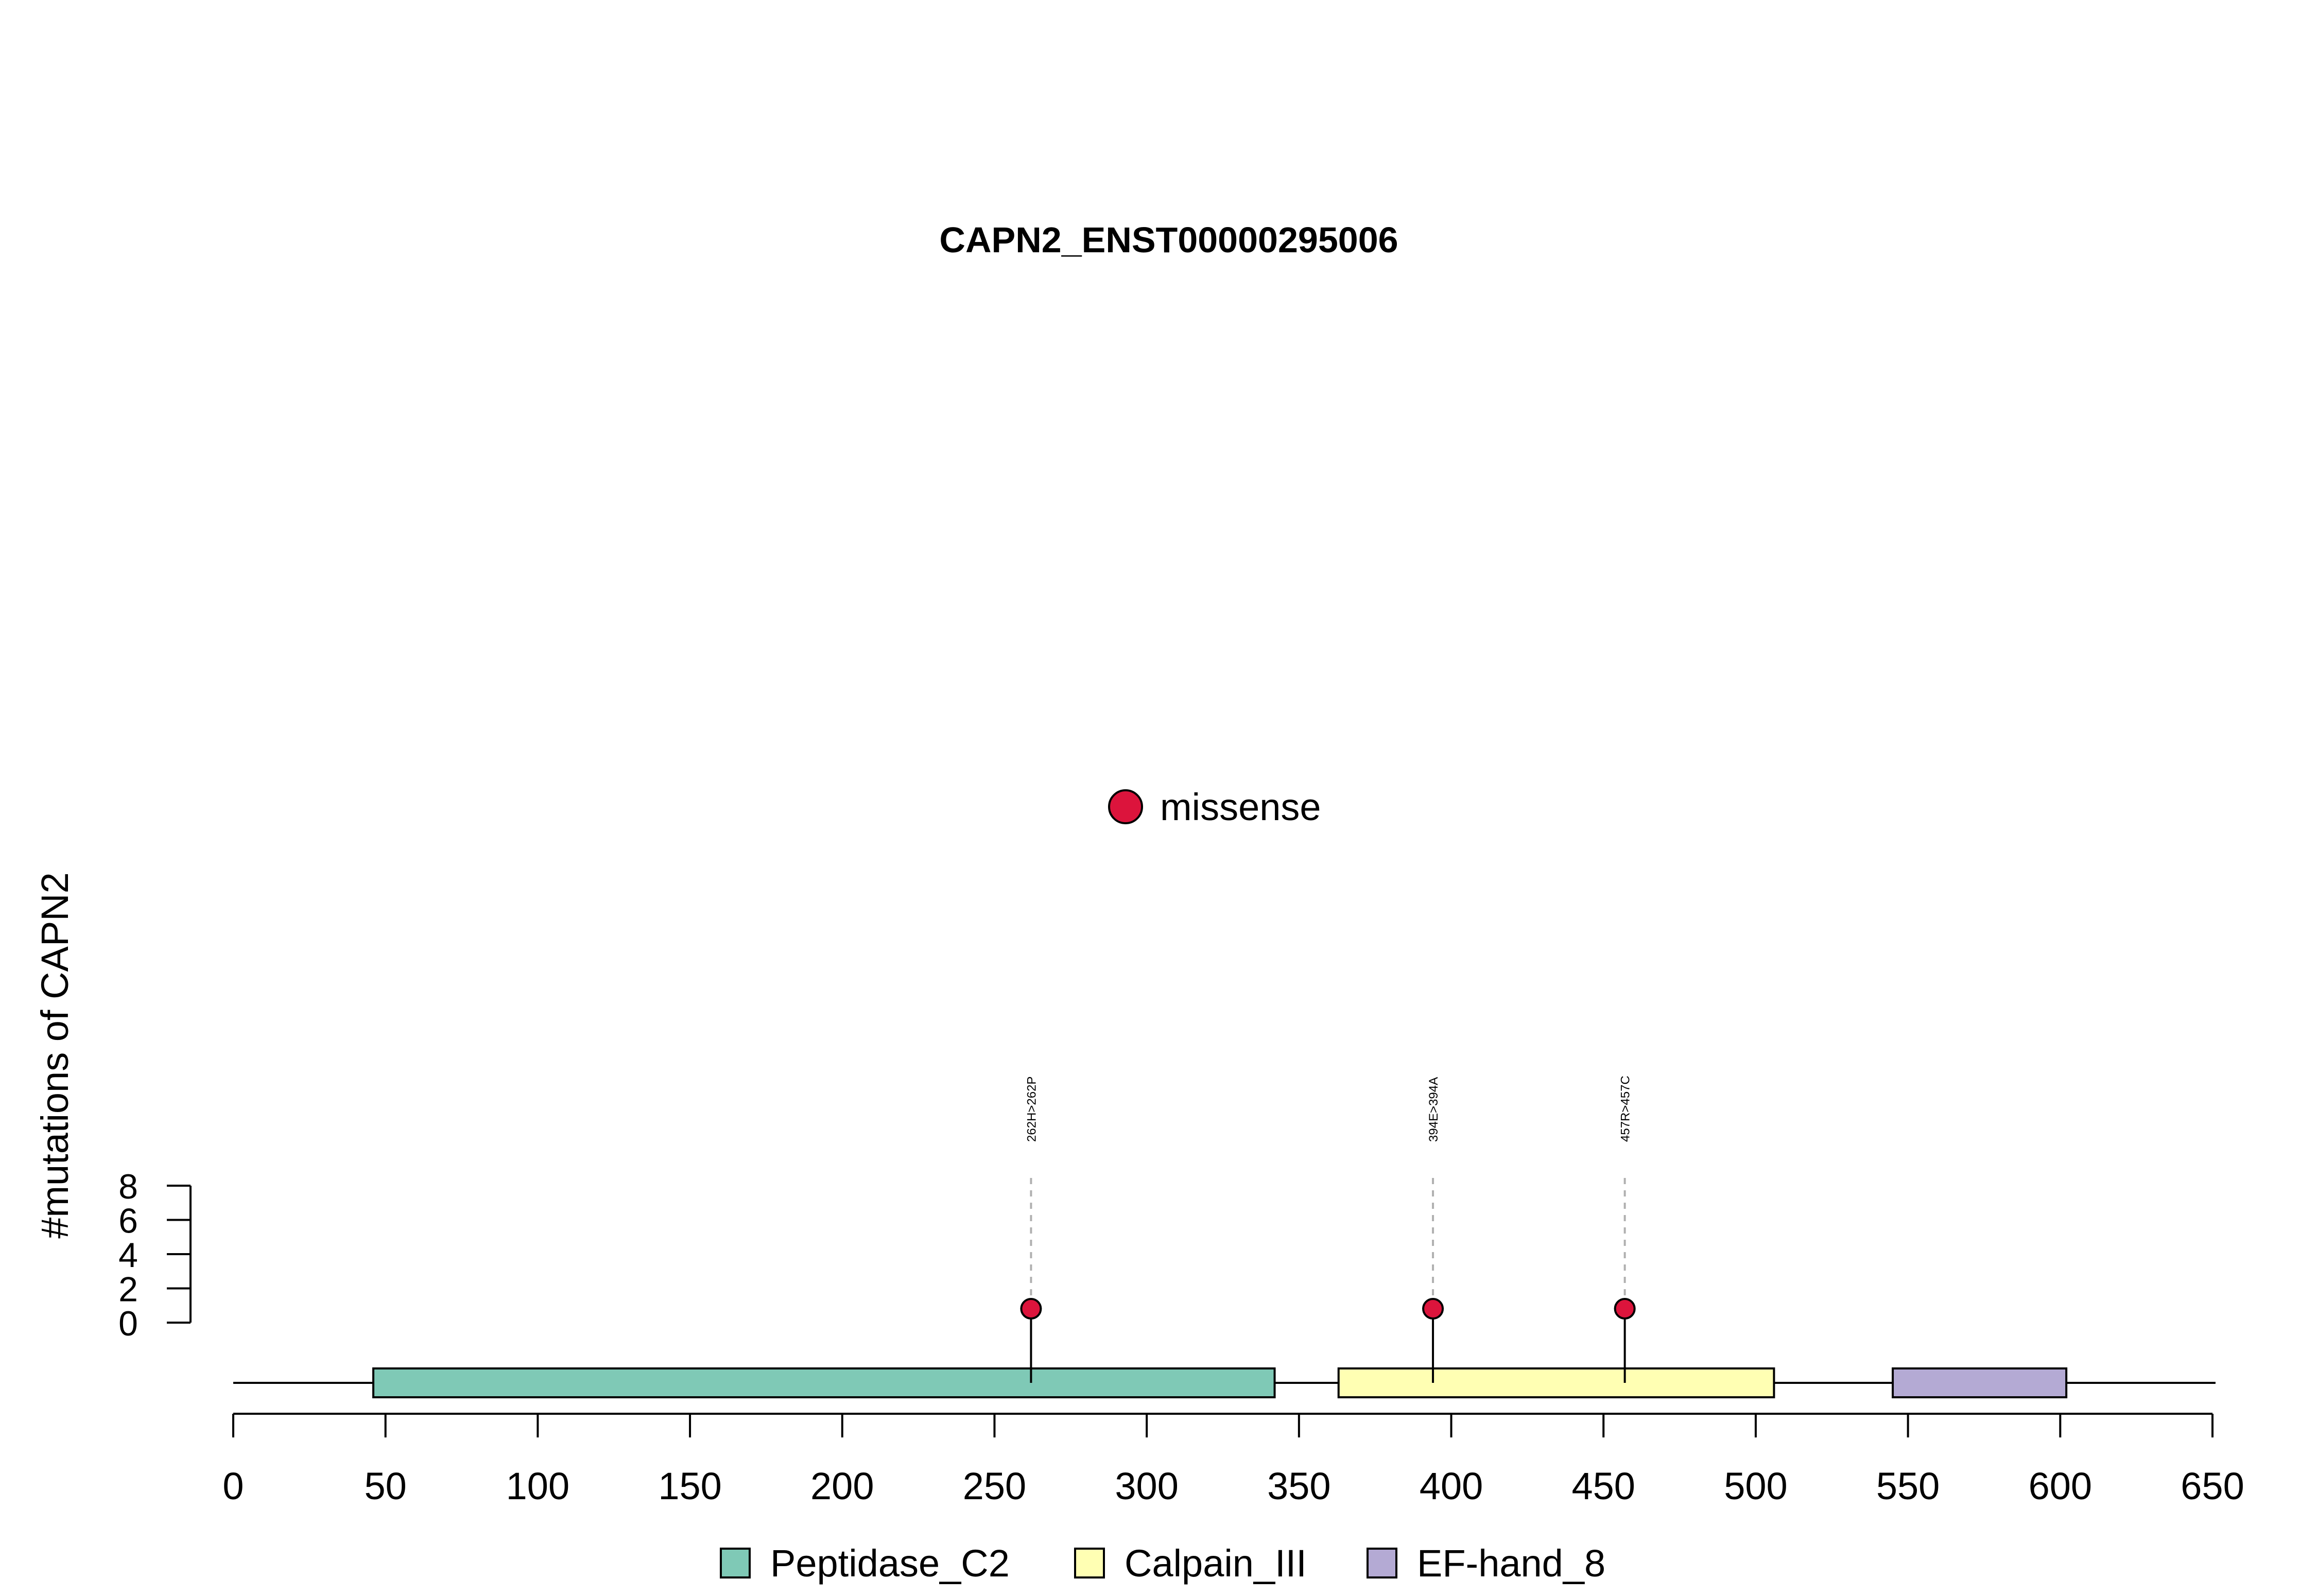 This screenshot has width=2317, height=1596. I want to click on x-axis: 0 50 100 150 200 250 300 350 400 450 500 550 600 650, so click(1233, 1460).